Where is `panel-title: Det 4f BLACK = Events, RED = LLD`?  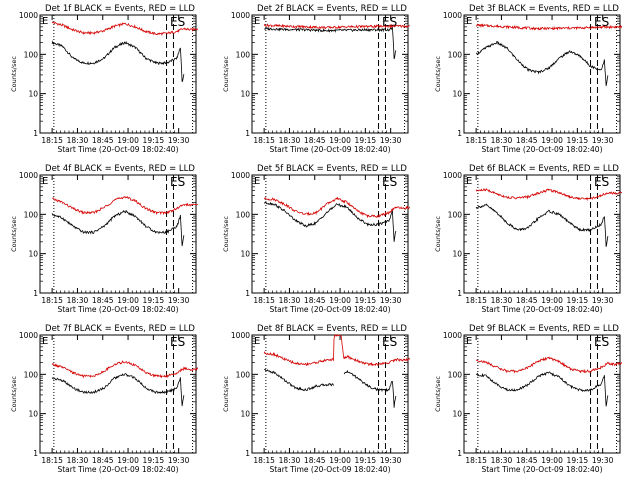
panel-title: Det 4f BLACK = Events, RED = LLD is located at coordinates (120, 169).